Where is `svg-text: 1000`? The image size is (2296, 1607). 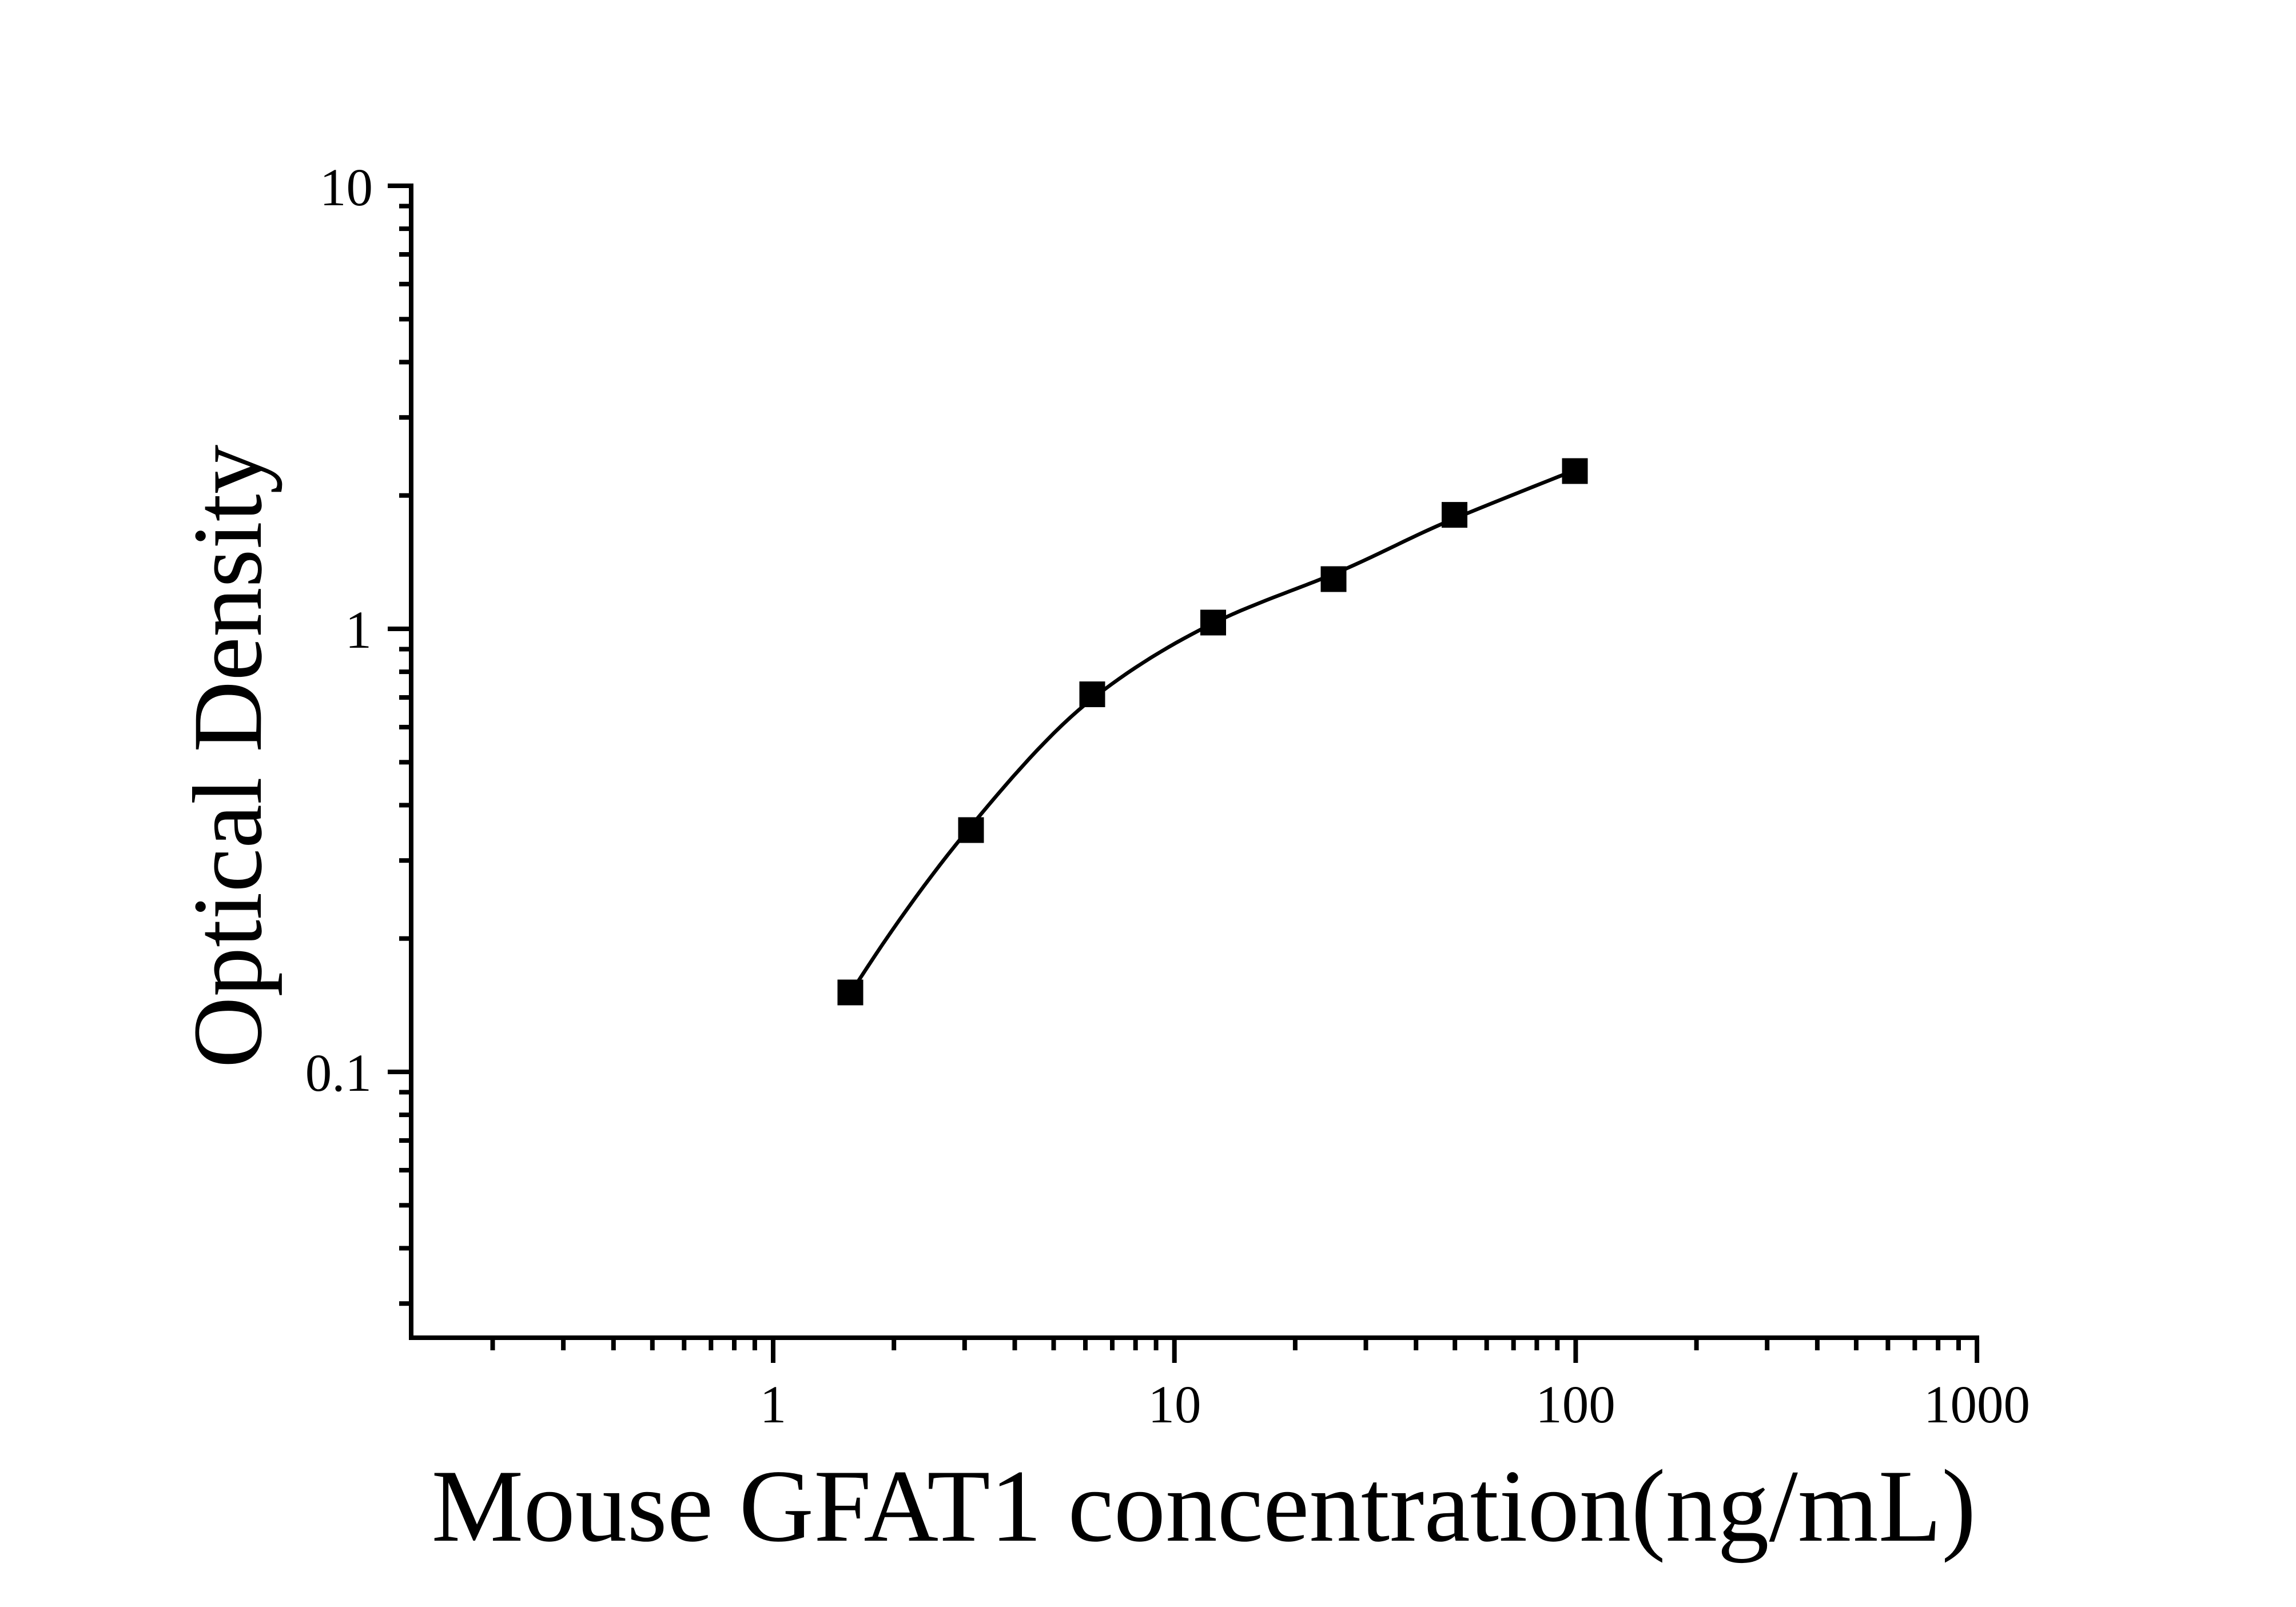
svg-text: 1000 is located at coordinates (1977, 1404).